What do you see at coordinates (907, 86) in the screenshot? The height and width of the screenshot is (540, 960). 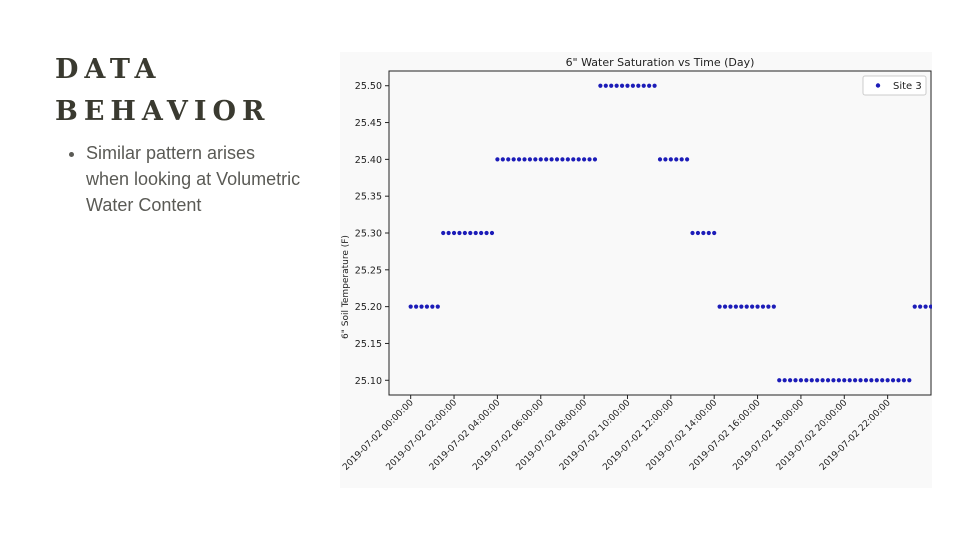 I see `legend-label-site-3: Site 3` at bounding box center [907, 86].